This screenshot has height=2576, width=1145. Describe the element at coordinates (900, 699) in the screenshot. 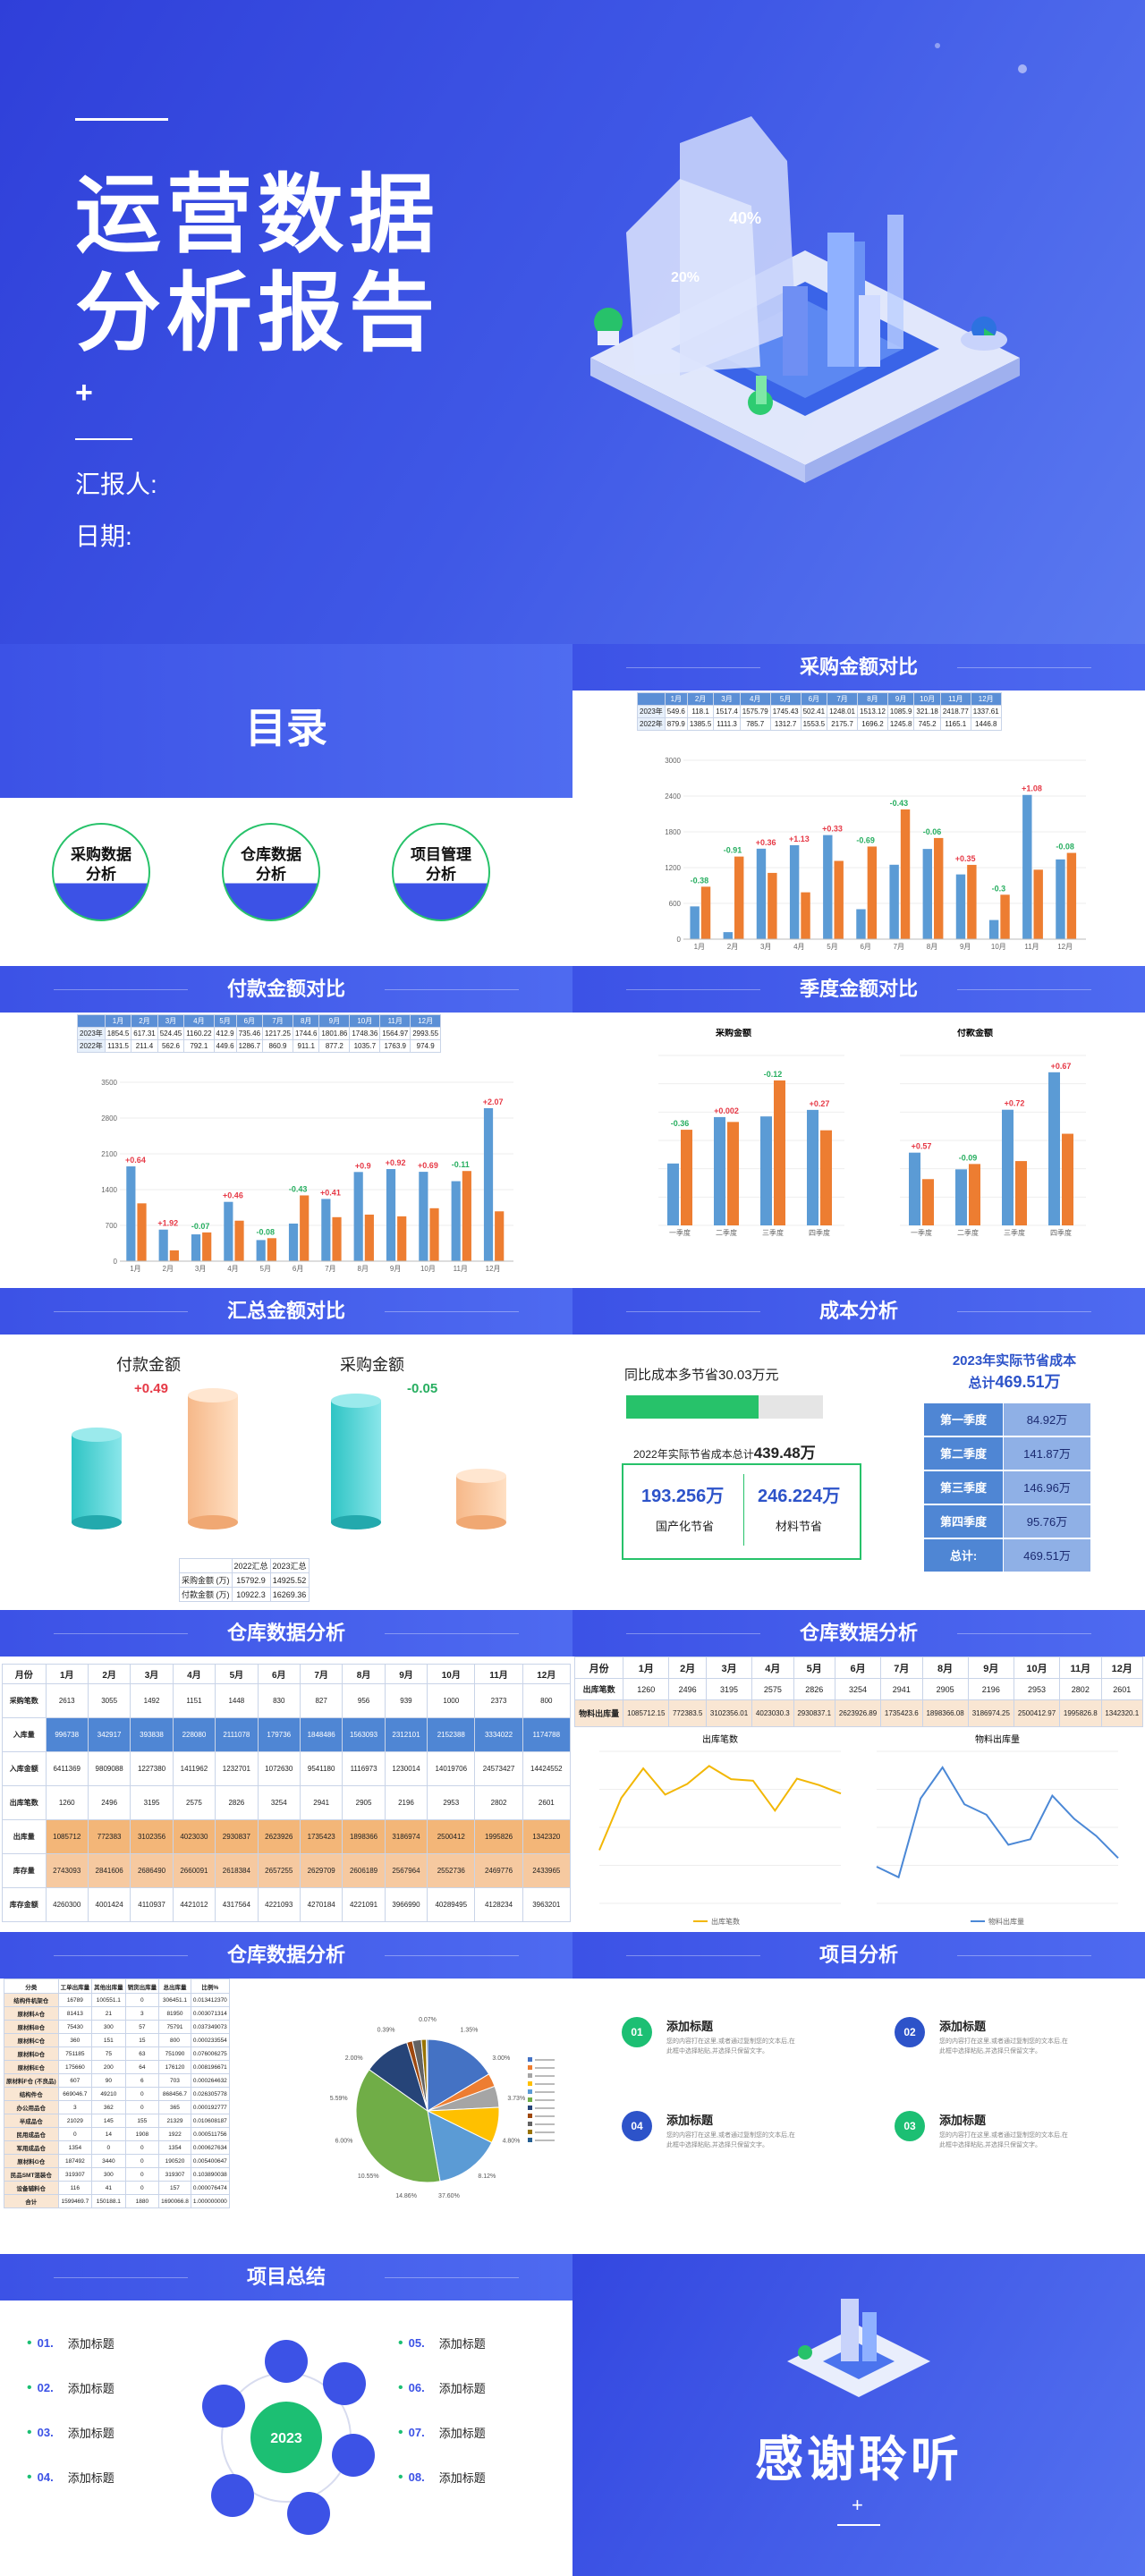

I see `month-header: 9月` at that location.